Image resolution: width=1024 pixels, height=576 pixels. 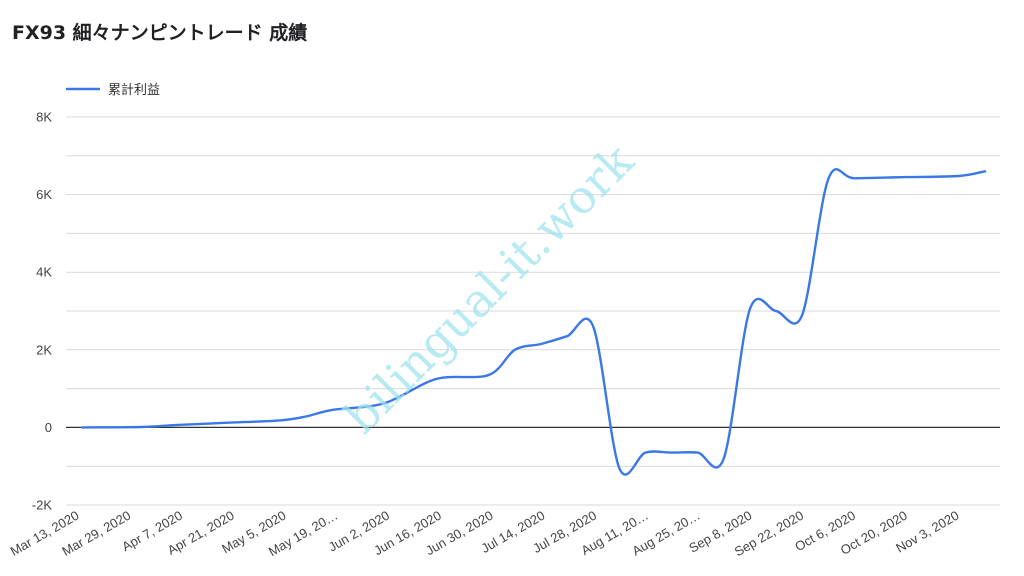 What do you see at coordinates (134, 90) in the screenshot?
I see `legend-label: 累計利益` at bounding box center [134, 90].